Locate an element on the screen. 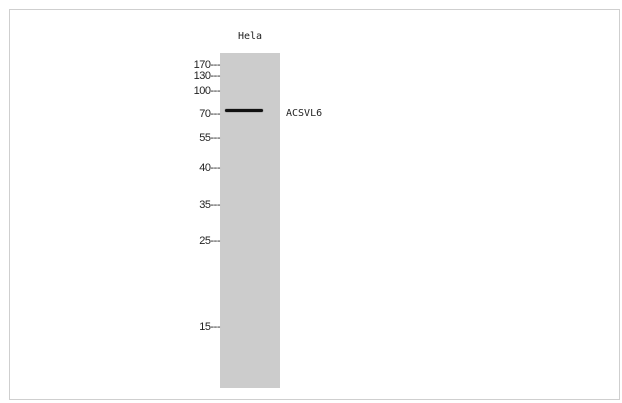  protein-band is located at coordinates (244, 110).